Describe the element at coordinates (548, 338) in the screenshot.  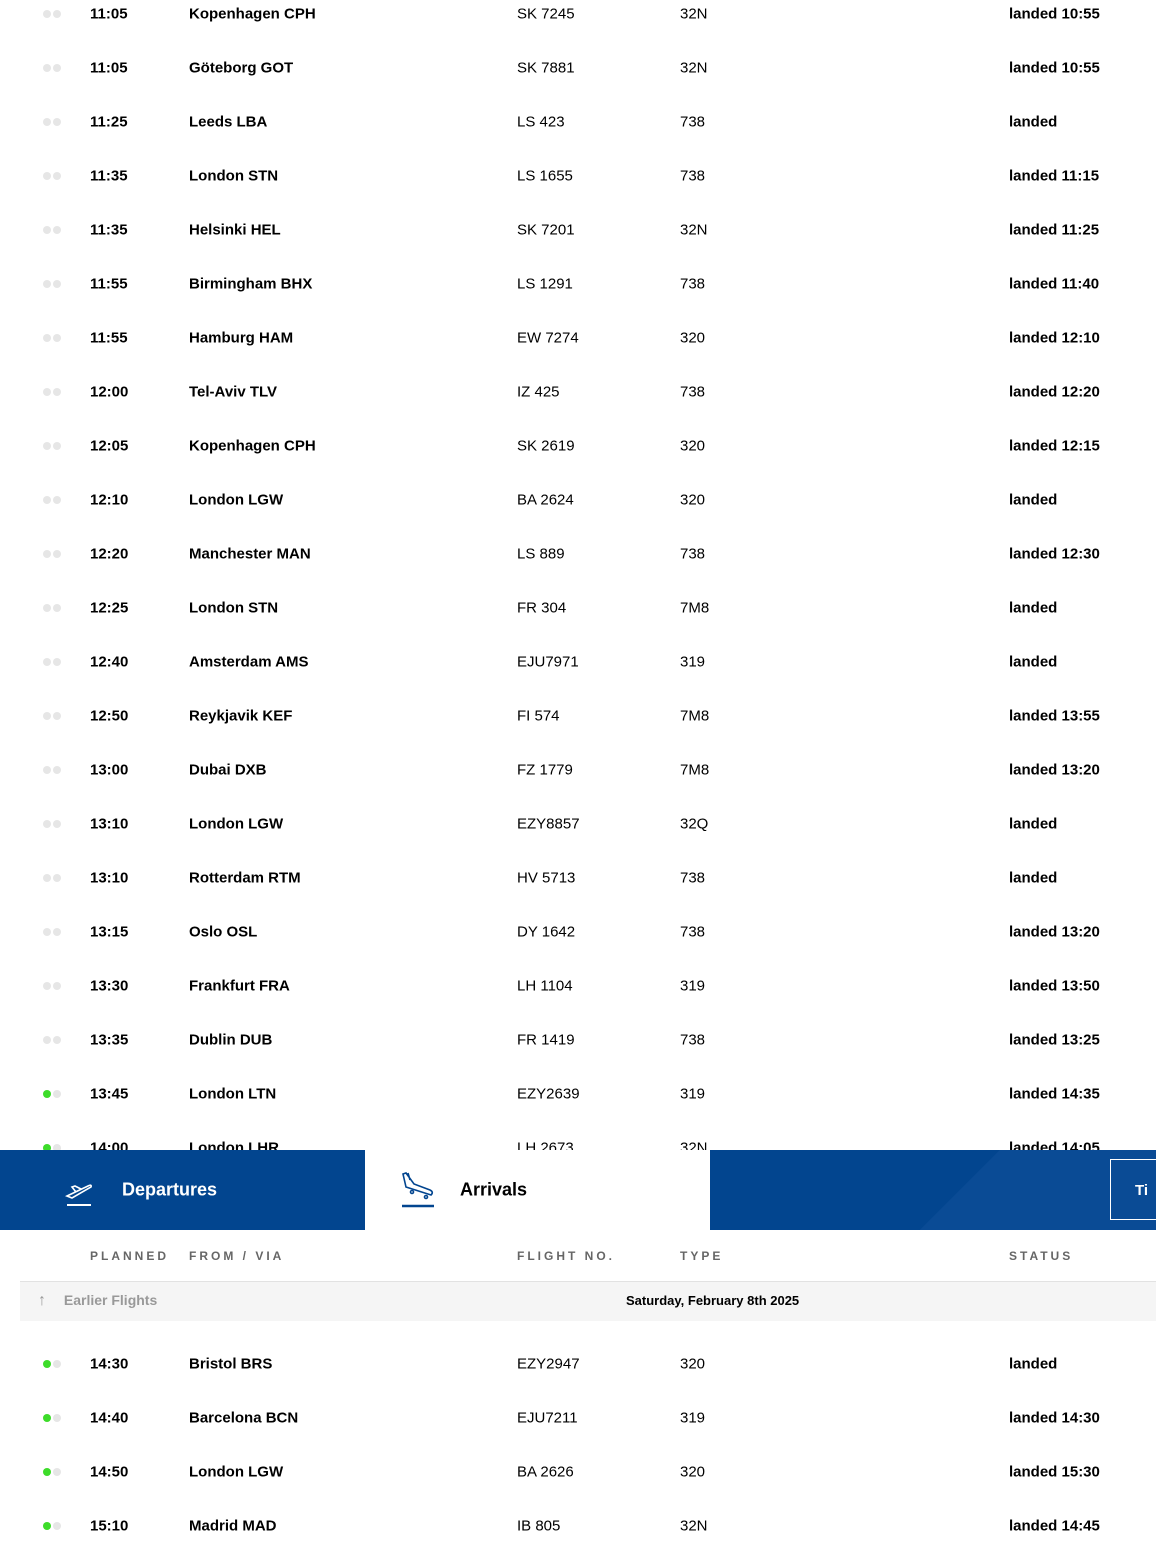
I see `flight-number: EW 7274` at that location.